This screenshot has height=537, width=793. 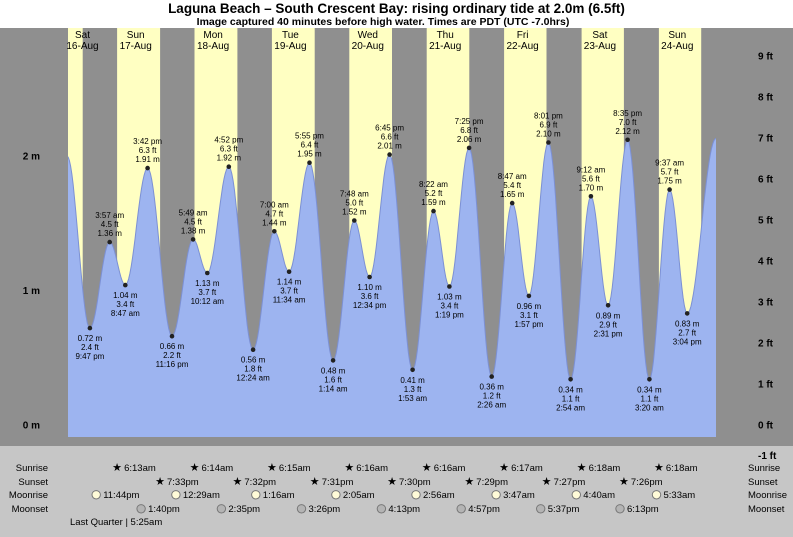 I want to click on tide-annotation: 2.4 ft, so click(x=90, y=347).